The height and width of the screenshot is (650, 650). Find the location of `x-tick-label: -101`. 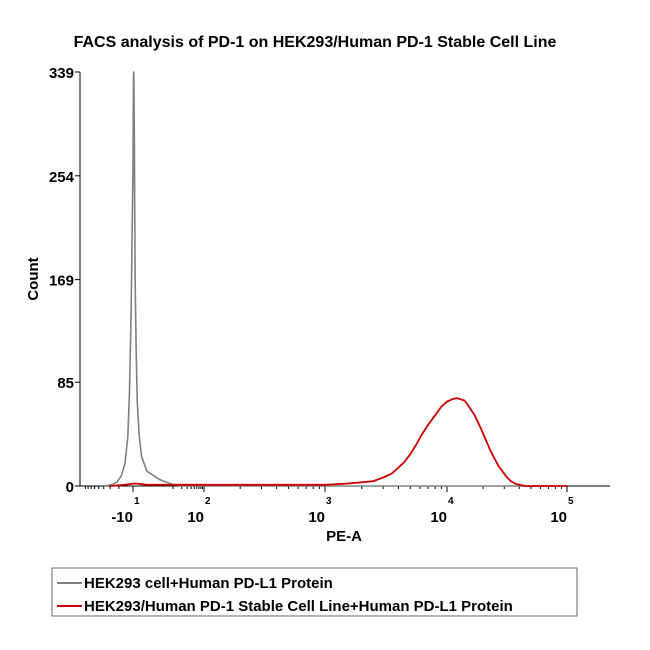

x-tick-label: -101 is located at coordinates (125, 511).